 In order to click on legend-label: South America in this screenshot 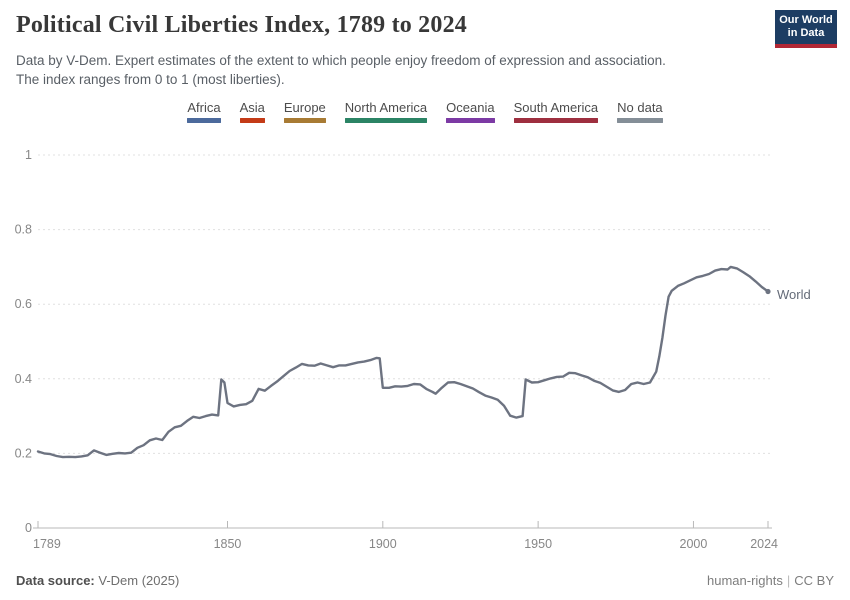, I will do `click(556, 107)`.